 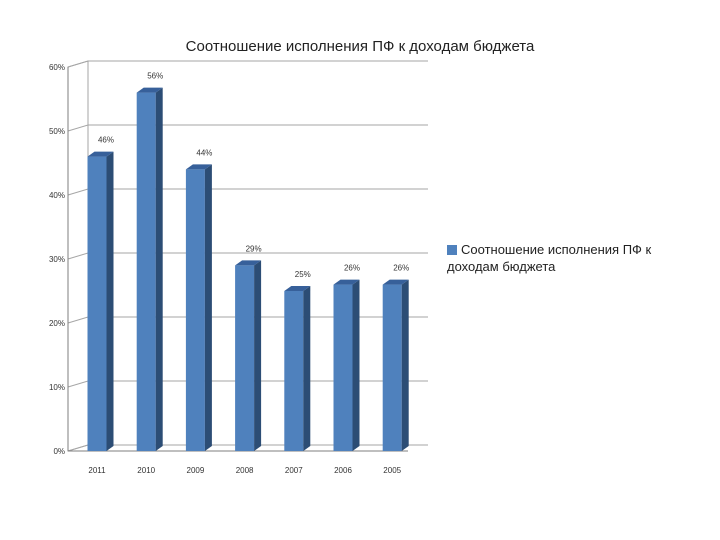 I want to click on data-label: 46%, so click(x=106, y=140).